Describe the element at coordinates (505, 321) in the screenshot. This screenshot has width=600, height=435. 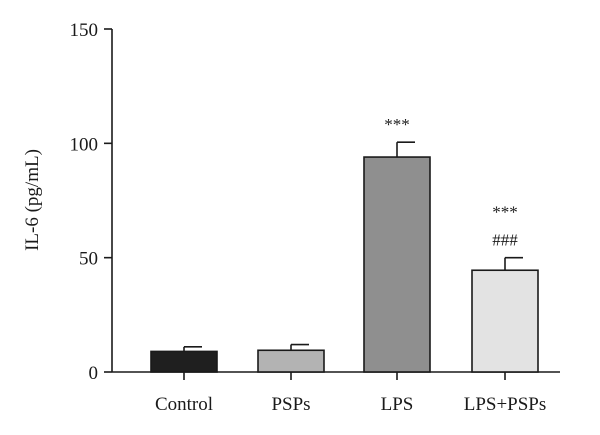
I see `bar-lps-psps` at that location.